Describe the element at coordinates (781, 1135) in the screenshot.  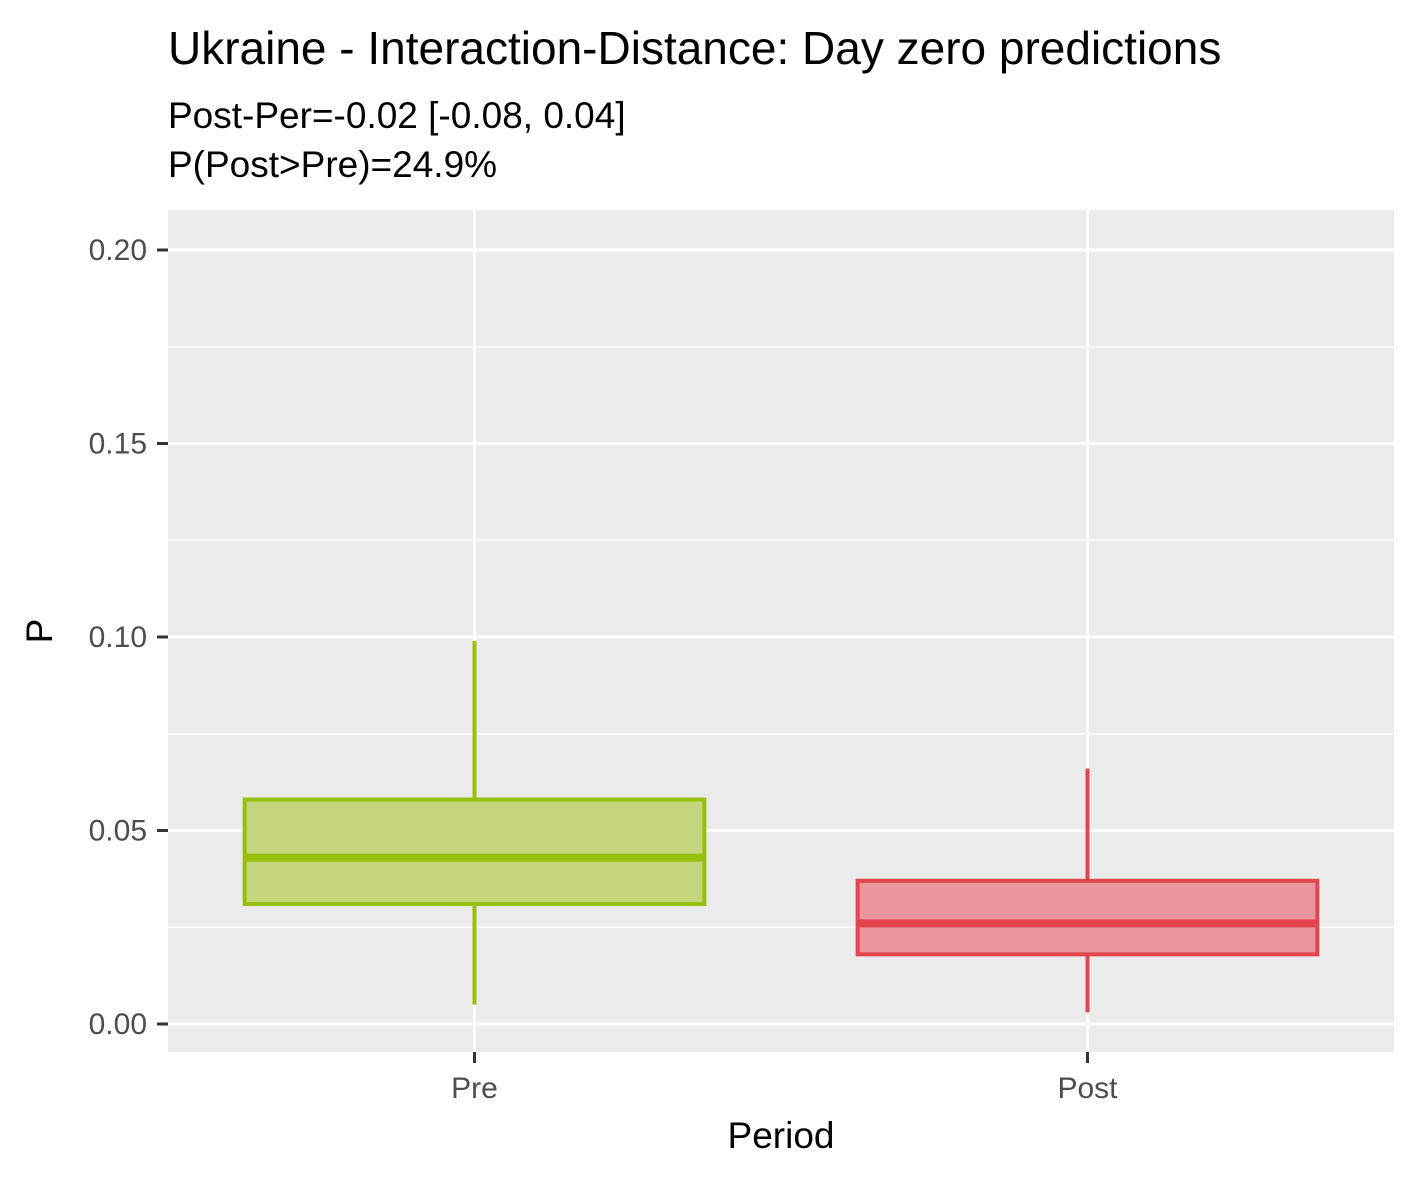
I see `x-axis-title: Period` at that location.